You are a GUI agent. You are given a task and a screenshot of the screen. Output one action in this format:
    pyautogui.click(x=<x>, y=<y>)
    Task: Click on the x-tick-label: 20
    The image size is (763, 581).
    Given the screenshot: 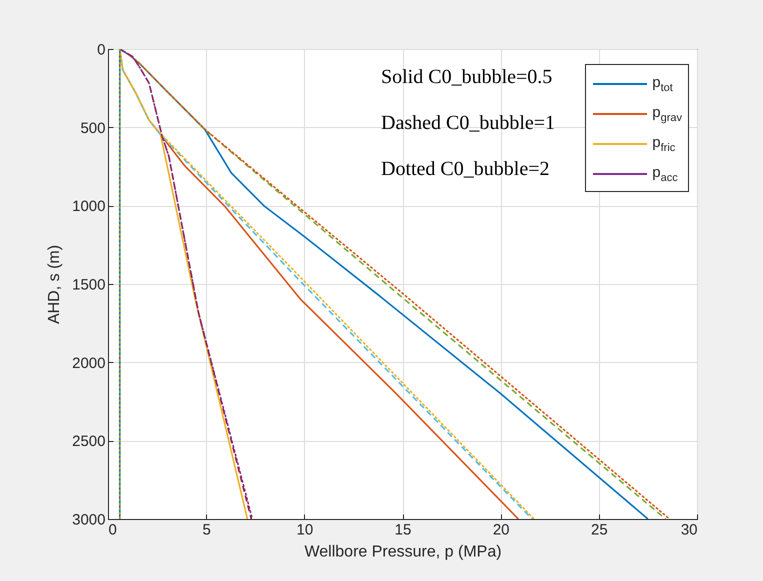 What is the action you would take?
    pyautogui.click(x=501, y=530)
    